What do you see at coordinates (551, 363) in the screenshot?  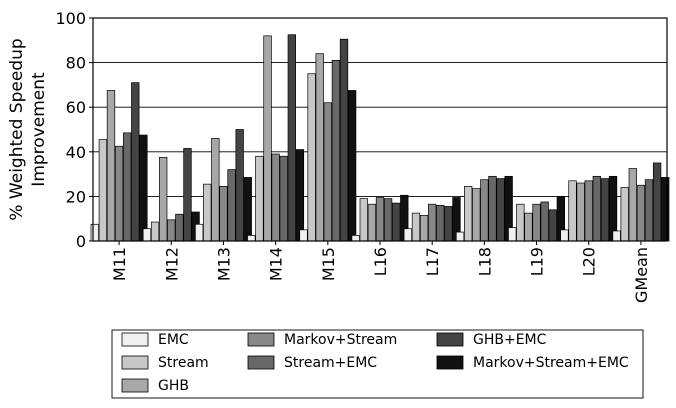 I see `legend-label: Markov+Stream+EMC` at bounding box center [551, 363].